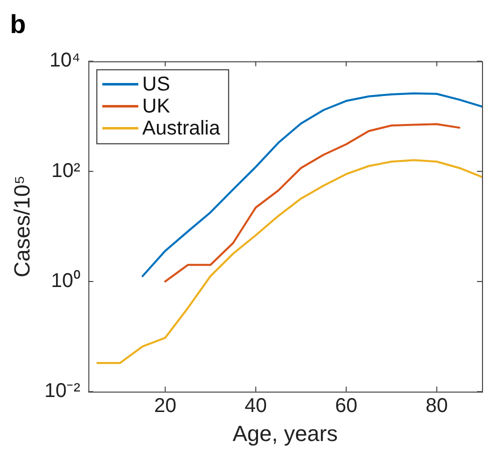 The image size is (487, 453). I want to click on legend-label: US, so click(156, 85).